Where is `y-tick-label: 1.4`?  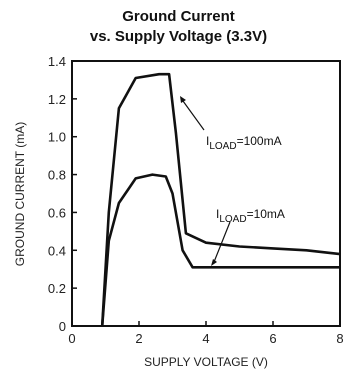
y-tick-label: 1.4 is located at coordinates (57, 61).